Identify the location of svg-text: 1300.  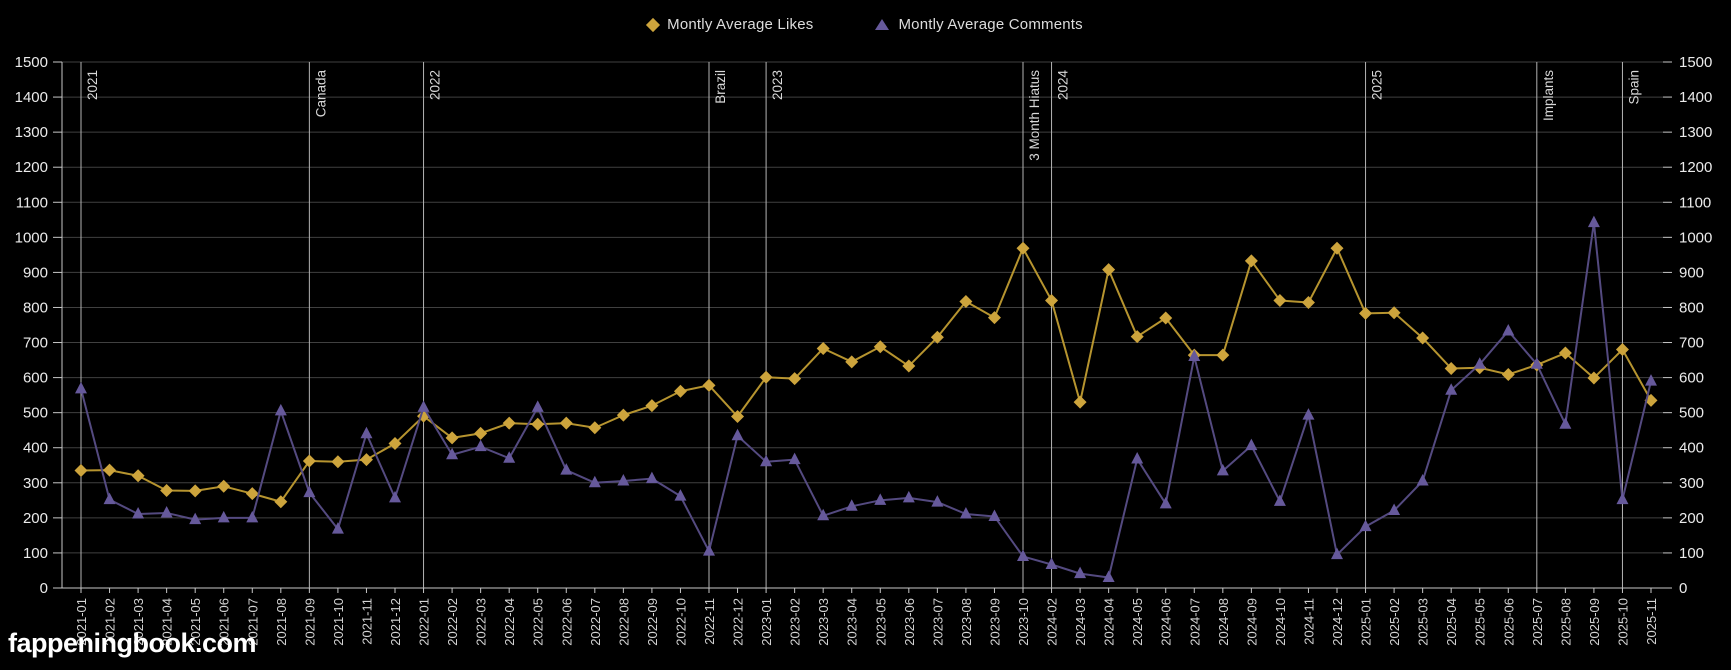
(31, 132).